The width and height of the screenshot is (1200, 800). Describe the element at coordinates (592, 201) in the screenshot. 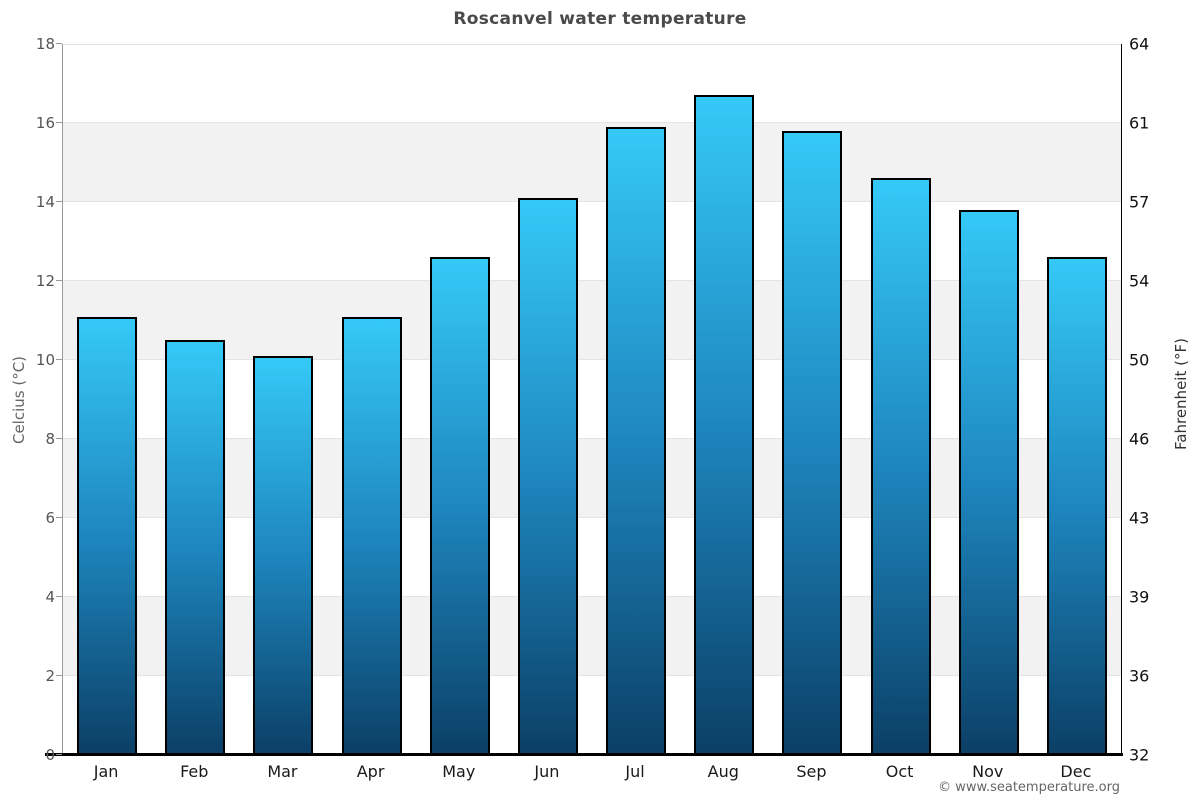

I see `gridline-14c` at that location.